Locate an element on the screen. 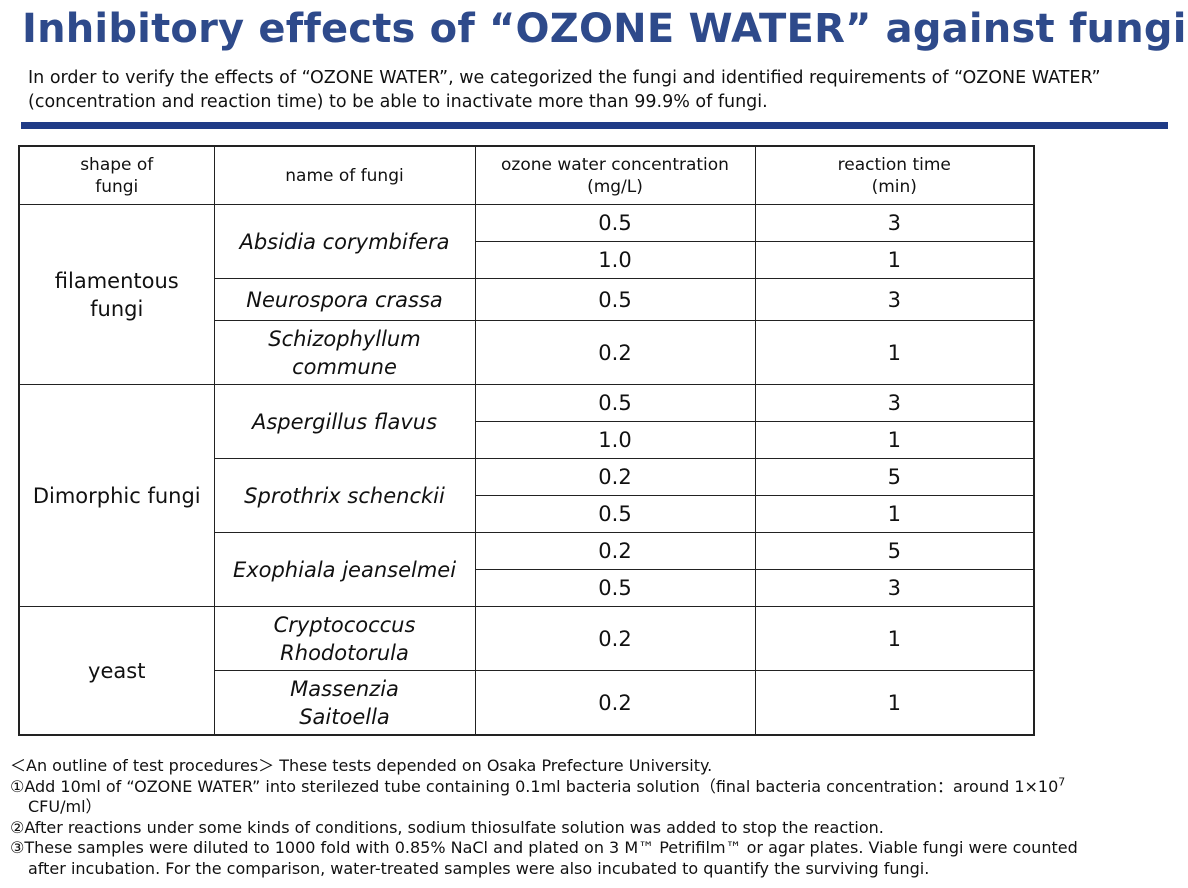 Image resolution: width=1188 pixels, height=888 pixels. header-name: name of fungi is located at coordinates (344, 175).